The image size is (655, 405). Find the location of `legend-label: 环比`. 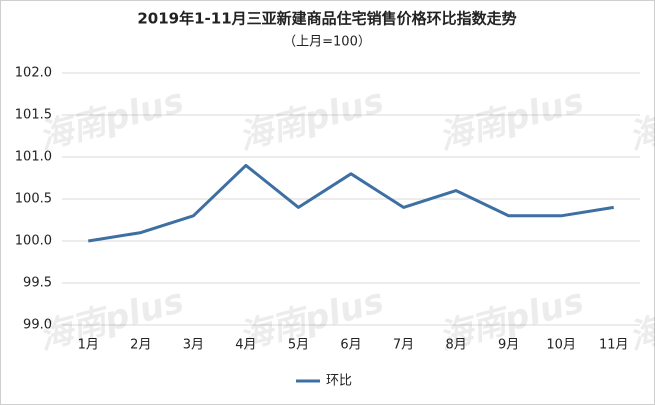

legend-label: 环比 is located at coordinates (339, 381).